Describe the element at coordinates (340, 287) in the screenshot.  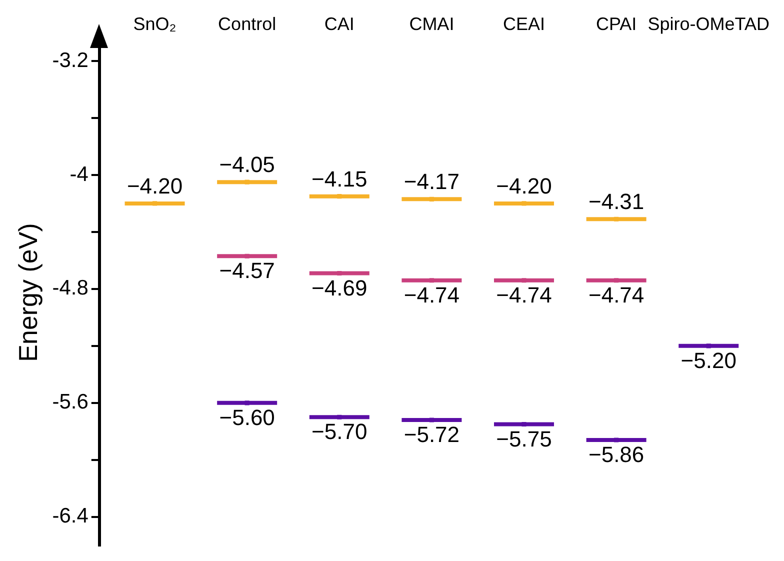
I see `data-label: −4.69` at that location.